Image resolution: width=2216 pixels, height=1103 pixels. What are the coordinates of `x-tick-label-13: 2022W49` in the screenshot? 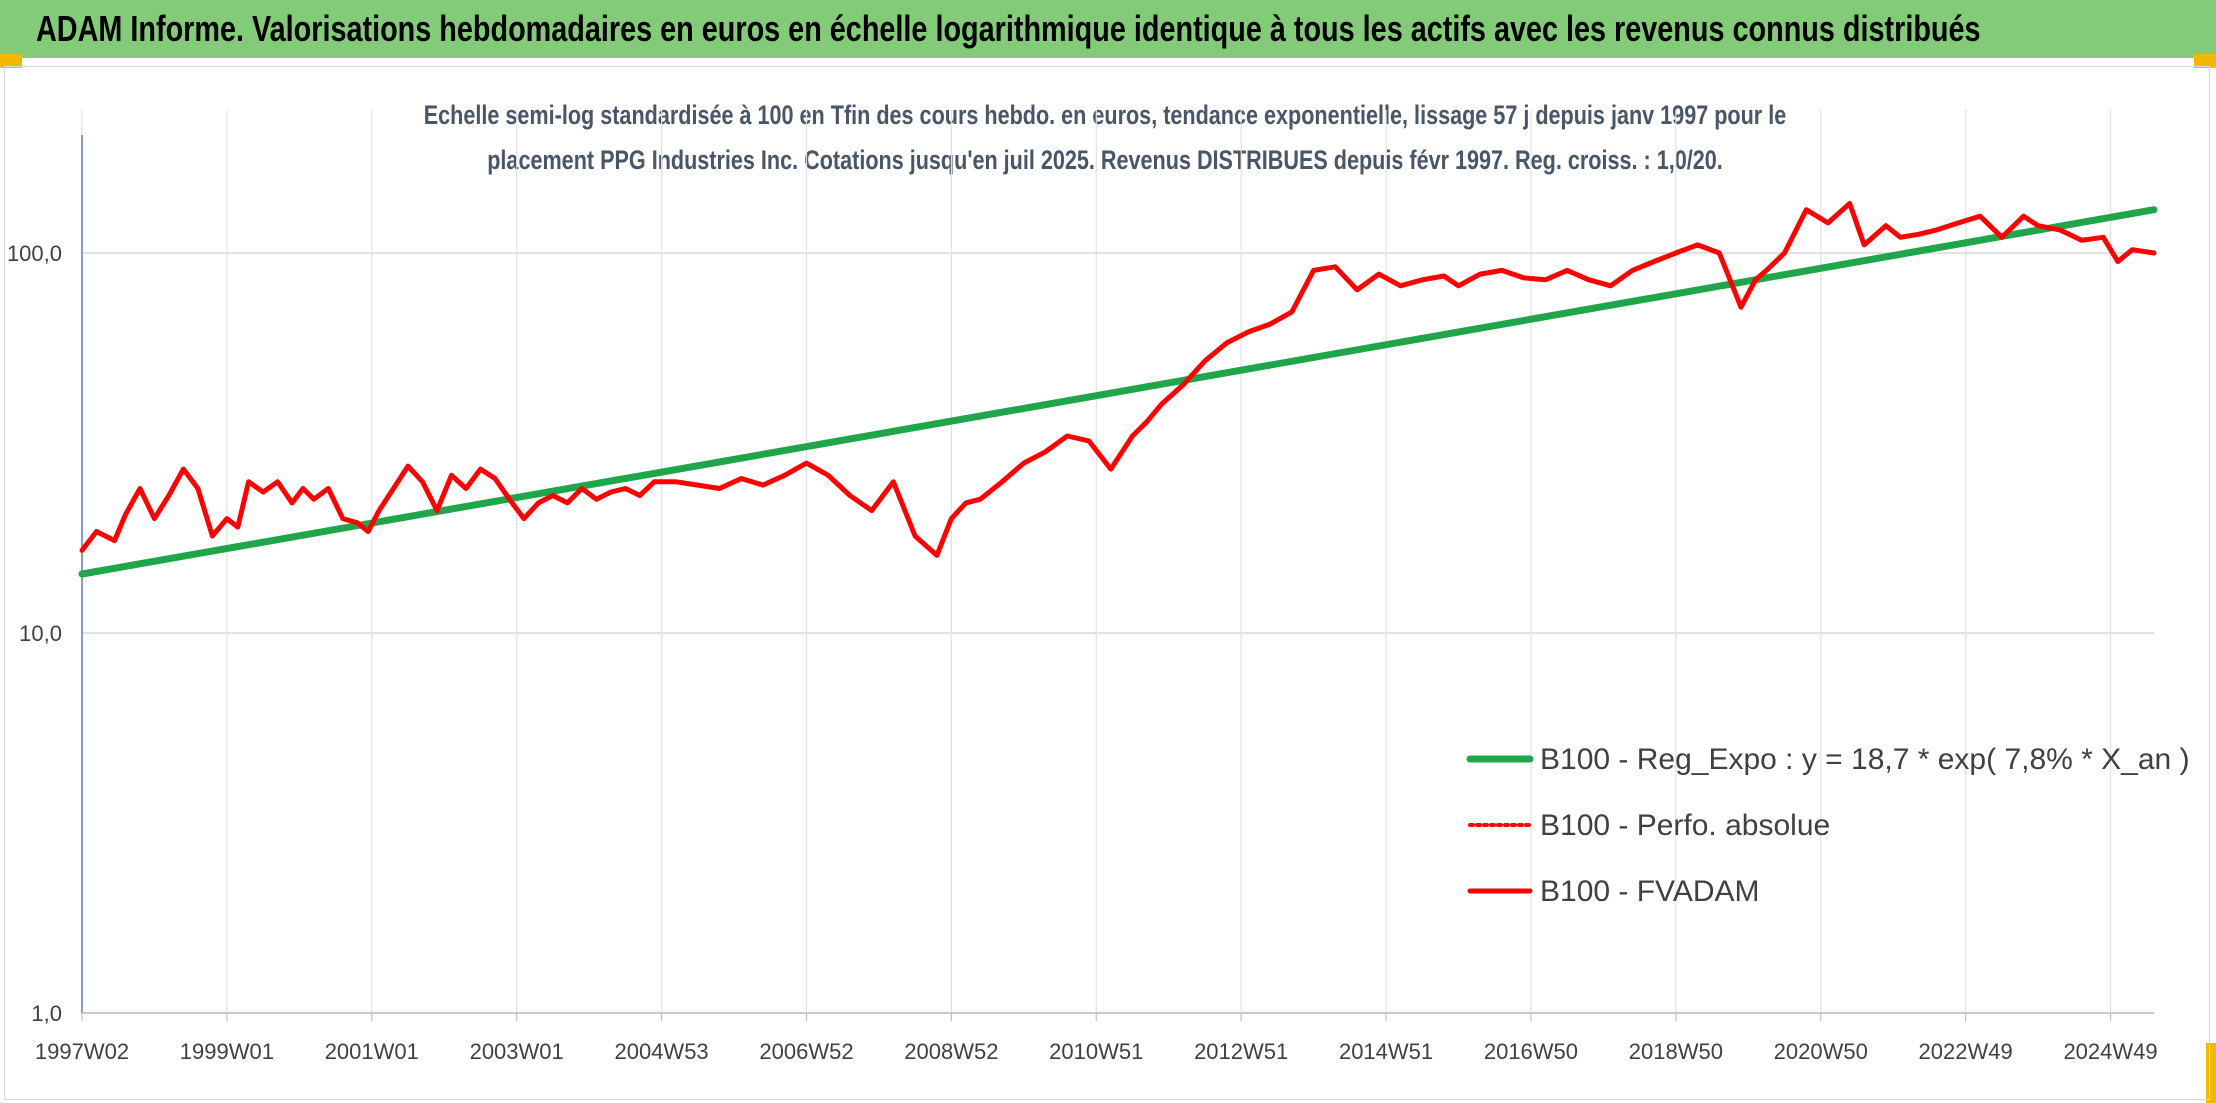 It's located at (1966, 1051).